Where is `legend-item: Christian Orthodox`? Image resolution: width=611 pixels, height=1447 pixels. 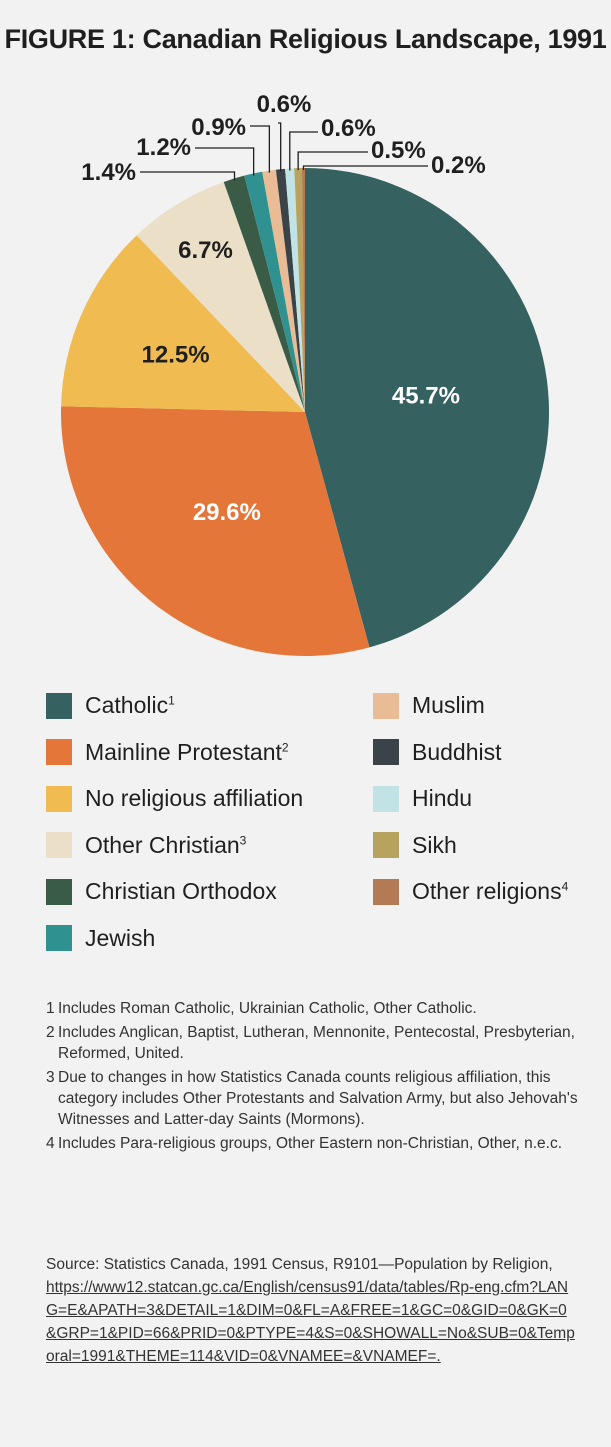 legend-item: Christian Orthodox is located at coordinates (161, 891).